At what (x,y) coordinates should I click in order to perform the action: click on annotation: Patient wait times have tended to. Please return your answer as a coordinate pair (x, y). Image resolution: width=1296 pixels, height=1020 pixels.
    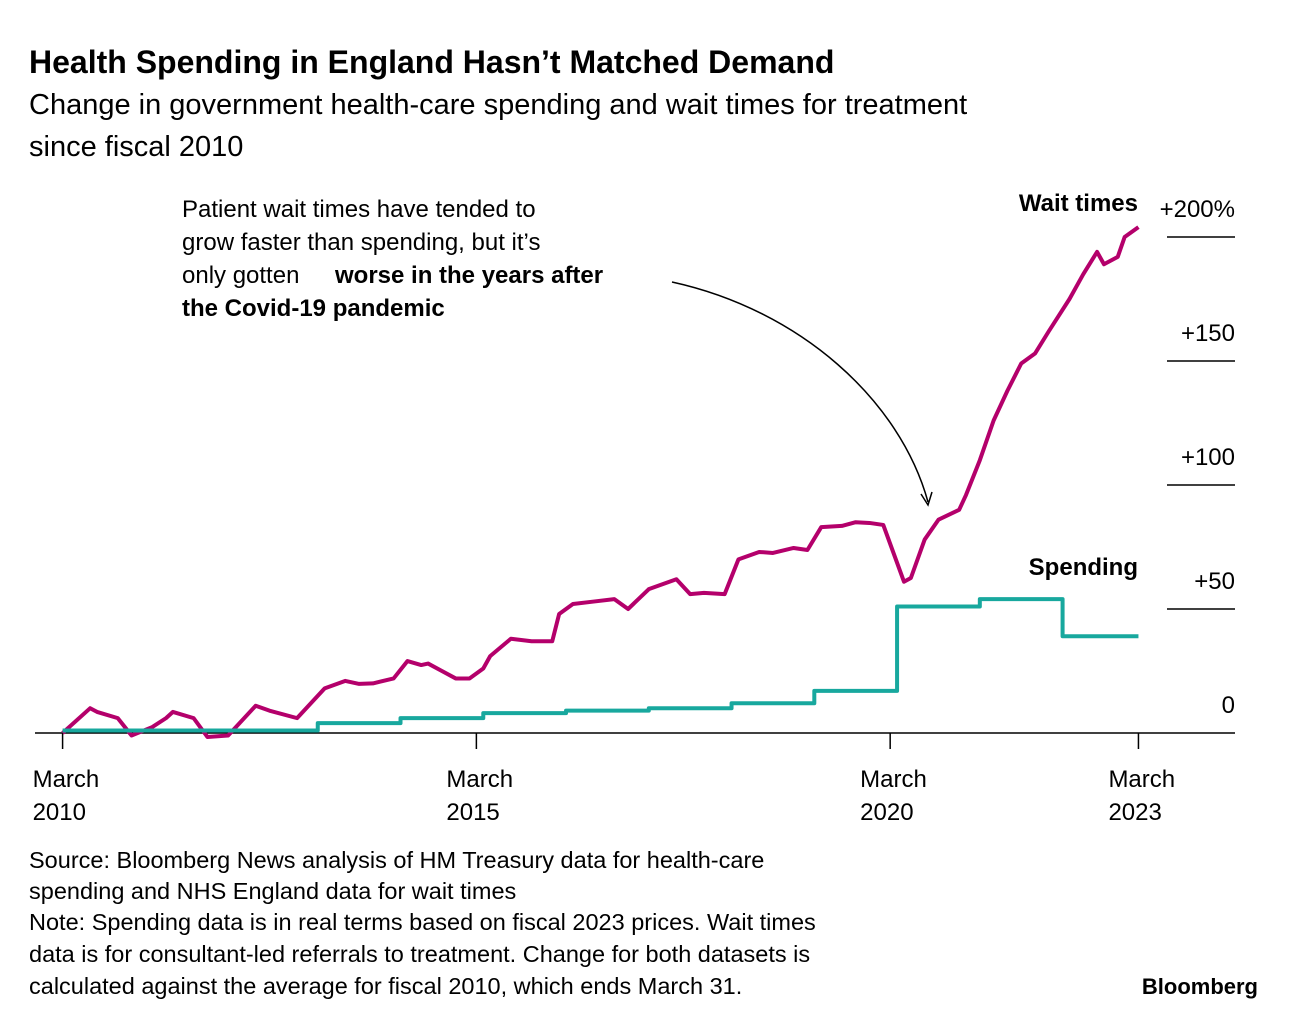
    Looking at the image, I should click on (359, 209).